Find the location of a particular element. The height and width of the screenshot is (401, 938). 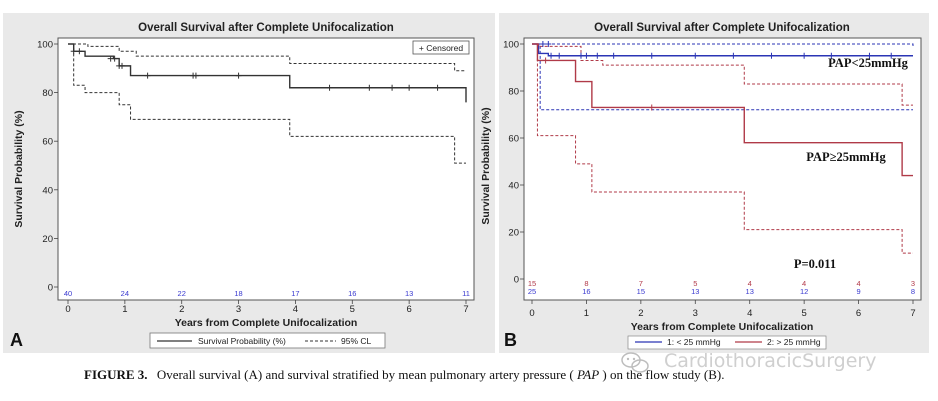

panel-a-y-ticks: 0 20 40 60 80 100 is located at coordinates (47, 167).